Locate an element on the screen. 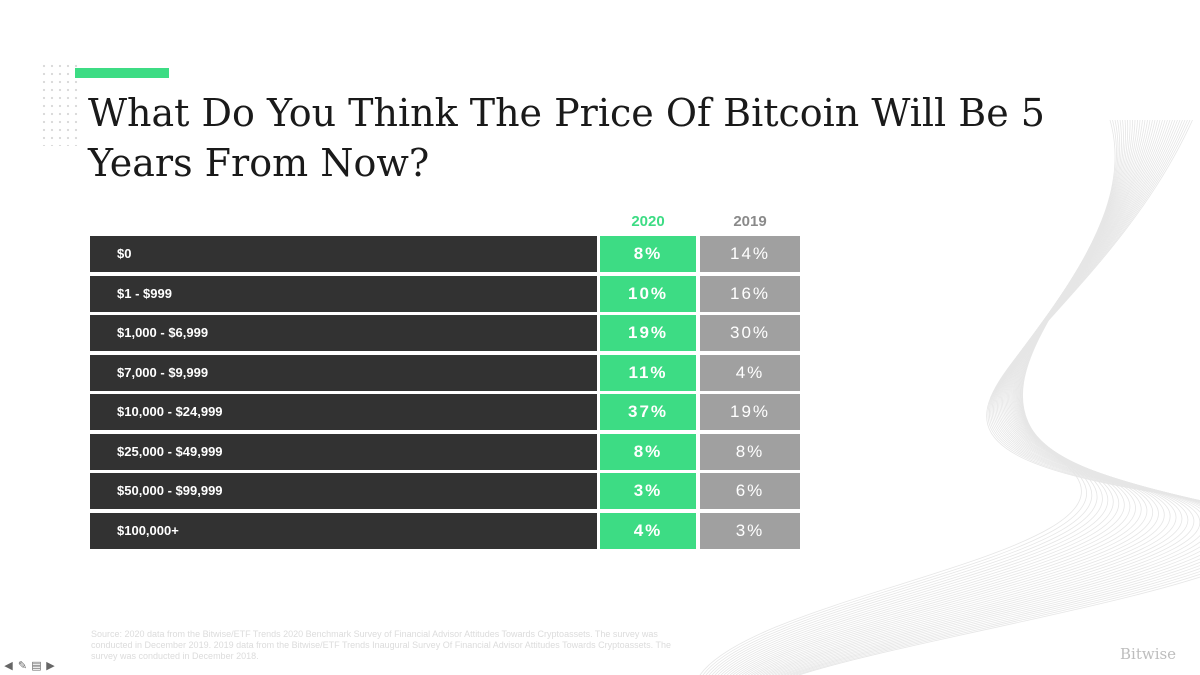  category-label: $50,000 - $99,999 is located at coordinates (343, 491).